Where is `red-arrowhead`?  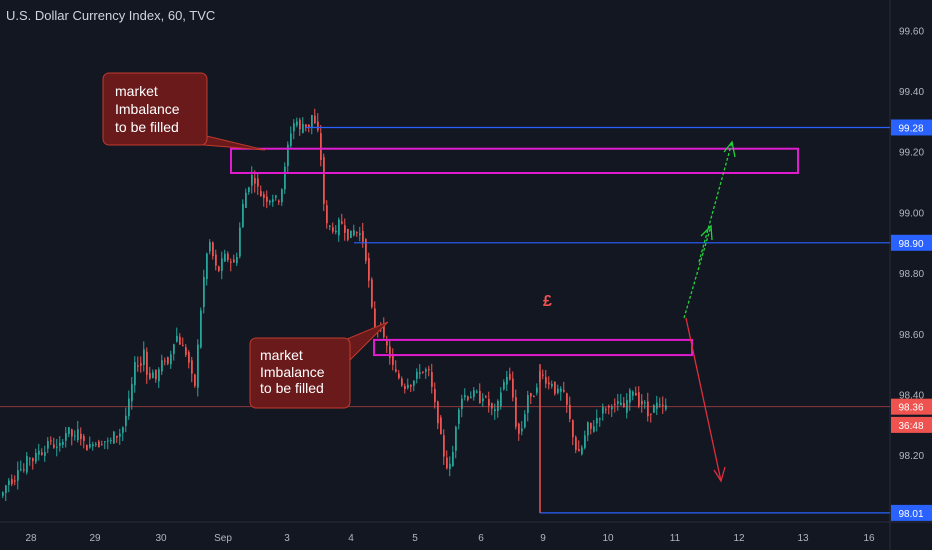 red-arrowhead is located at coordinates (719, 474).